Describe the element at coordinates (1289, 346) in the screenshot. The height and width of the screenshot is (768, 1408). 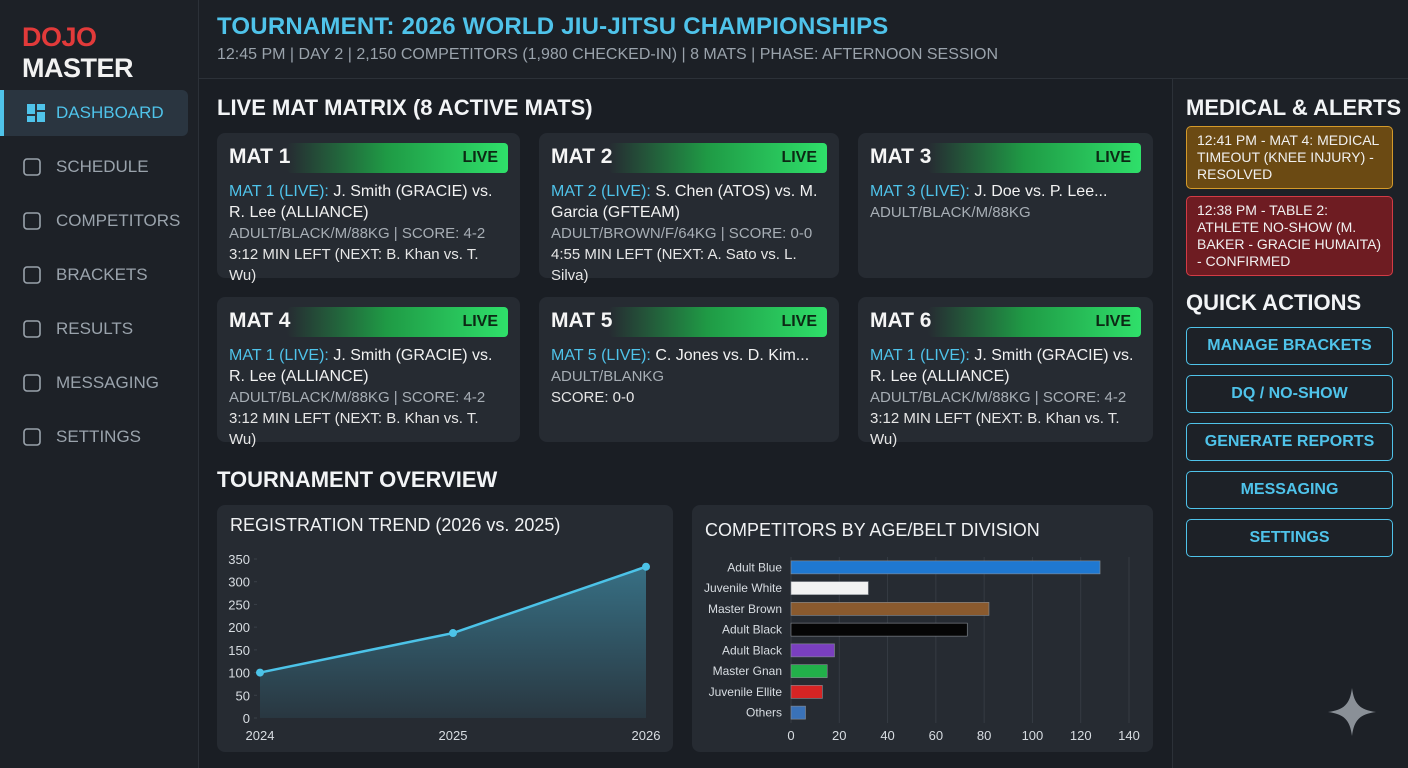
I see `quick-action-button: MANAGE BRACKETS` at that location.